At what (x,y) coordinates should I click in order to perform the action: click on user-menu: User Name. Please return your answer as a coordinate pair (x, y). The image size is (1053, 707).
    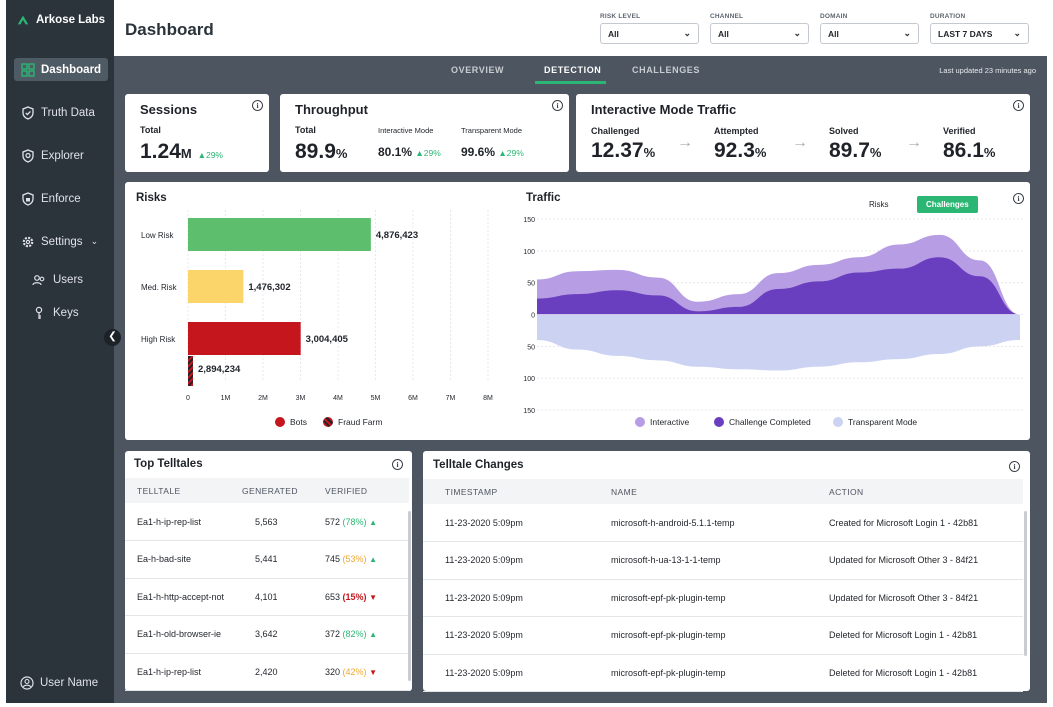
    Looking at the image, I should click on (59, 683).